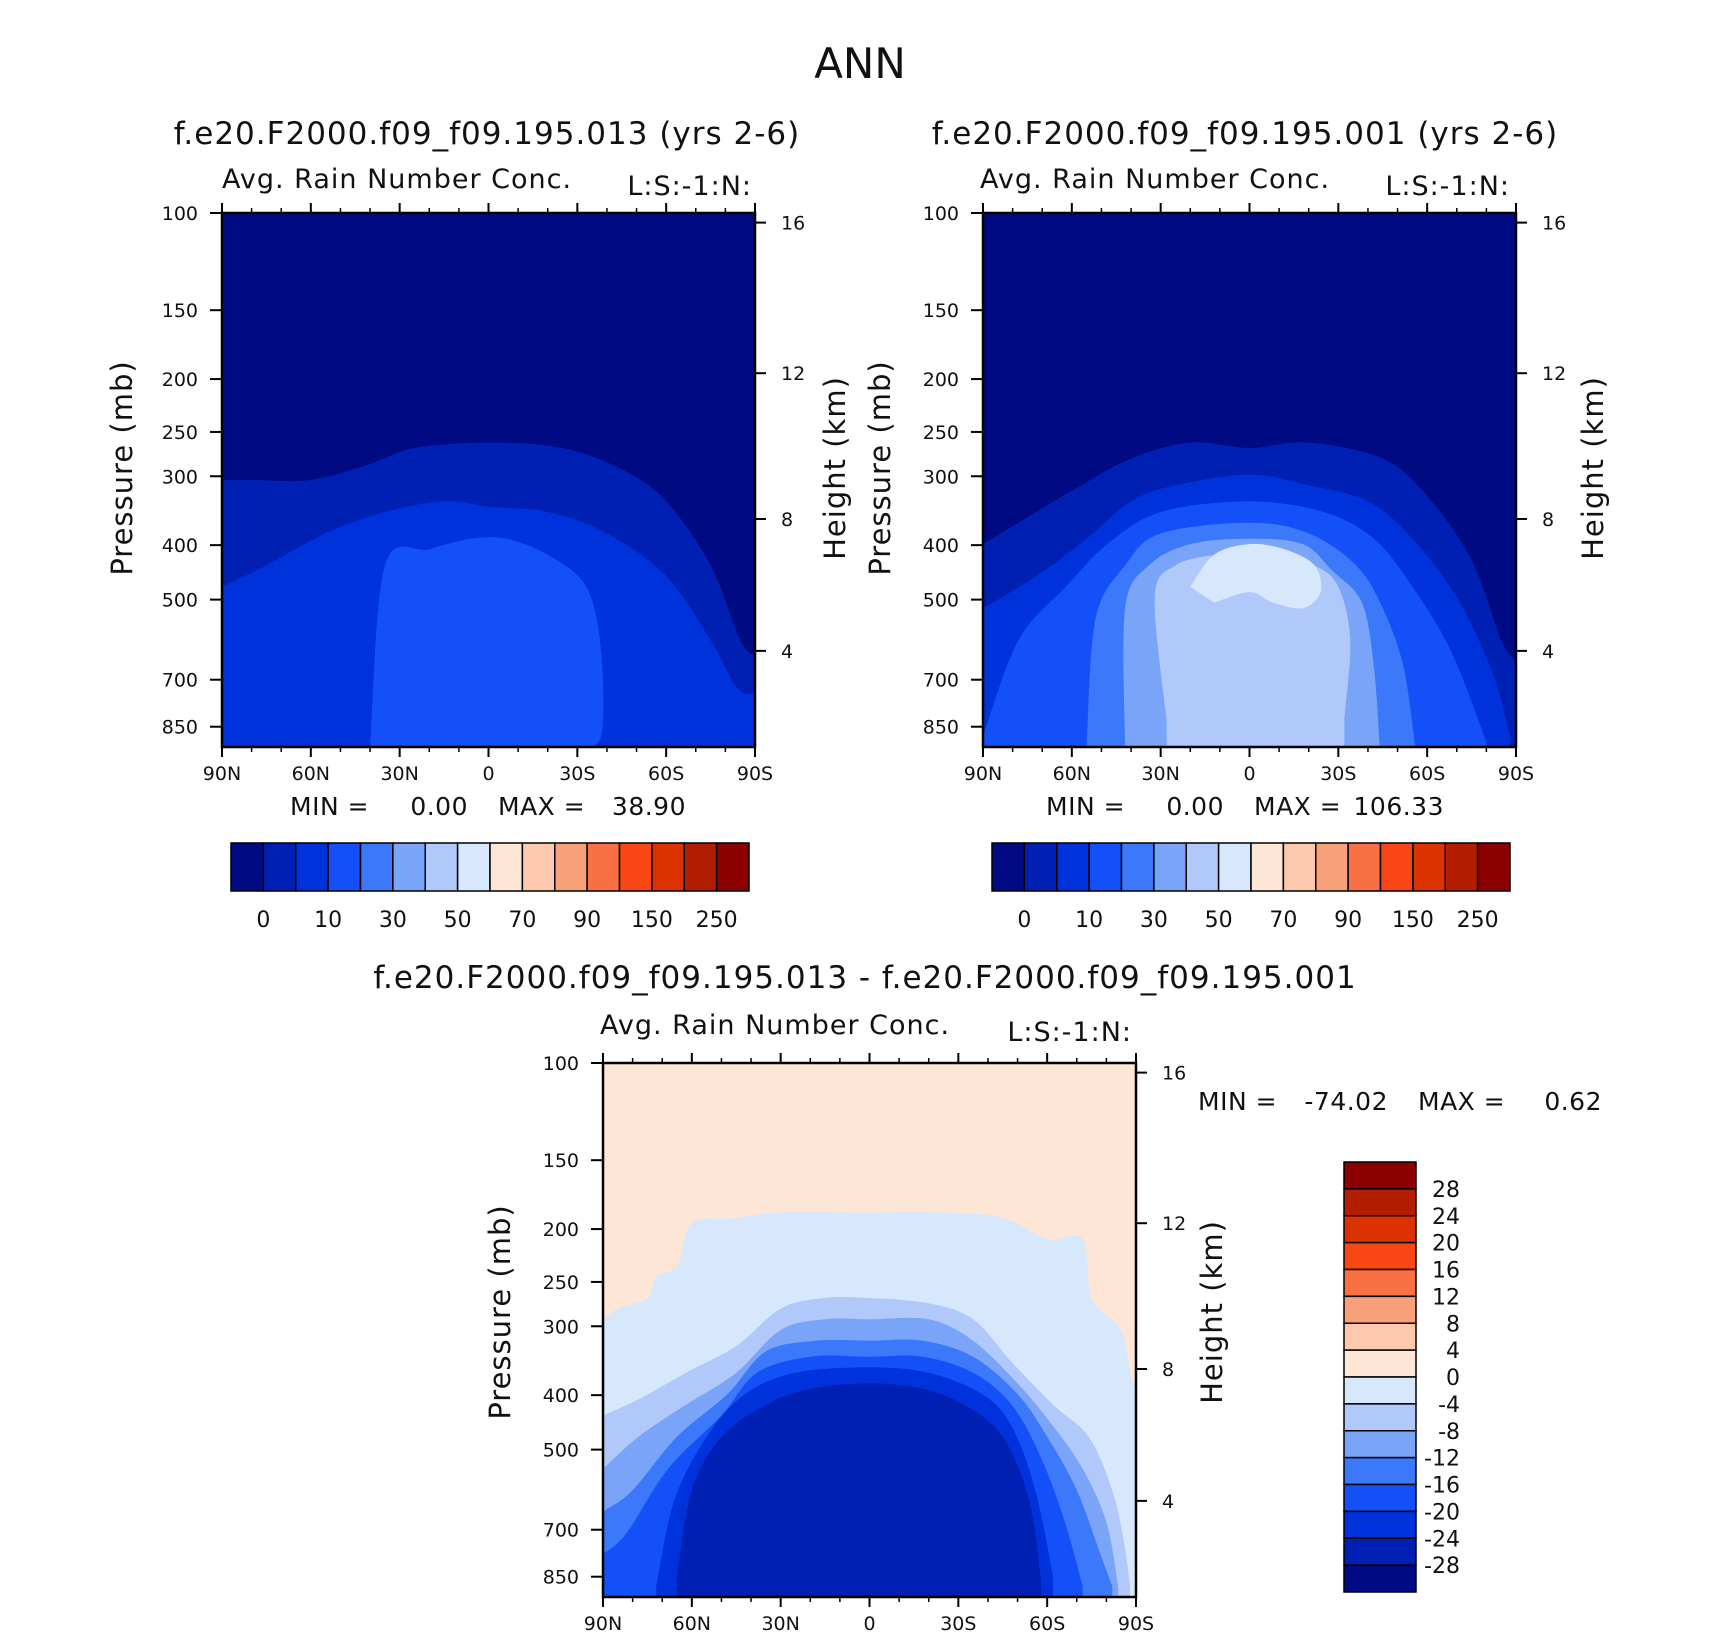  Describe the element at coordinates (577, 774) in the screenshot. I see `x-tick-label-model1-4: 30S` at that location.